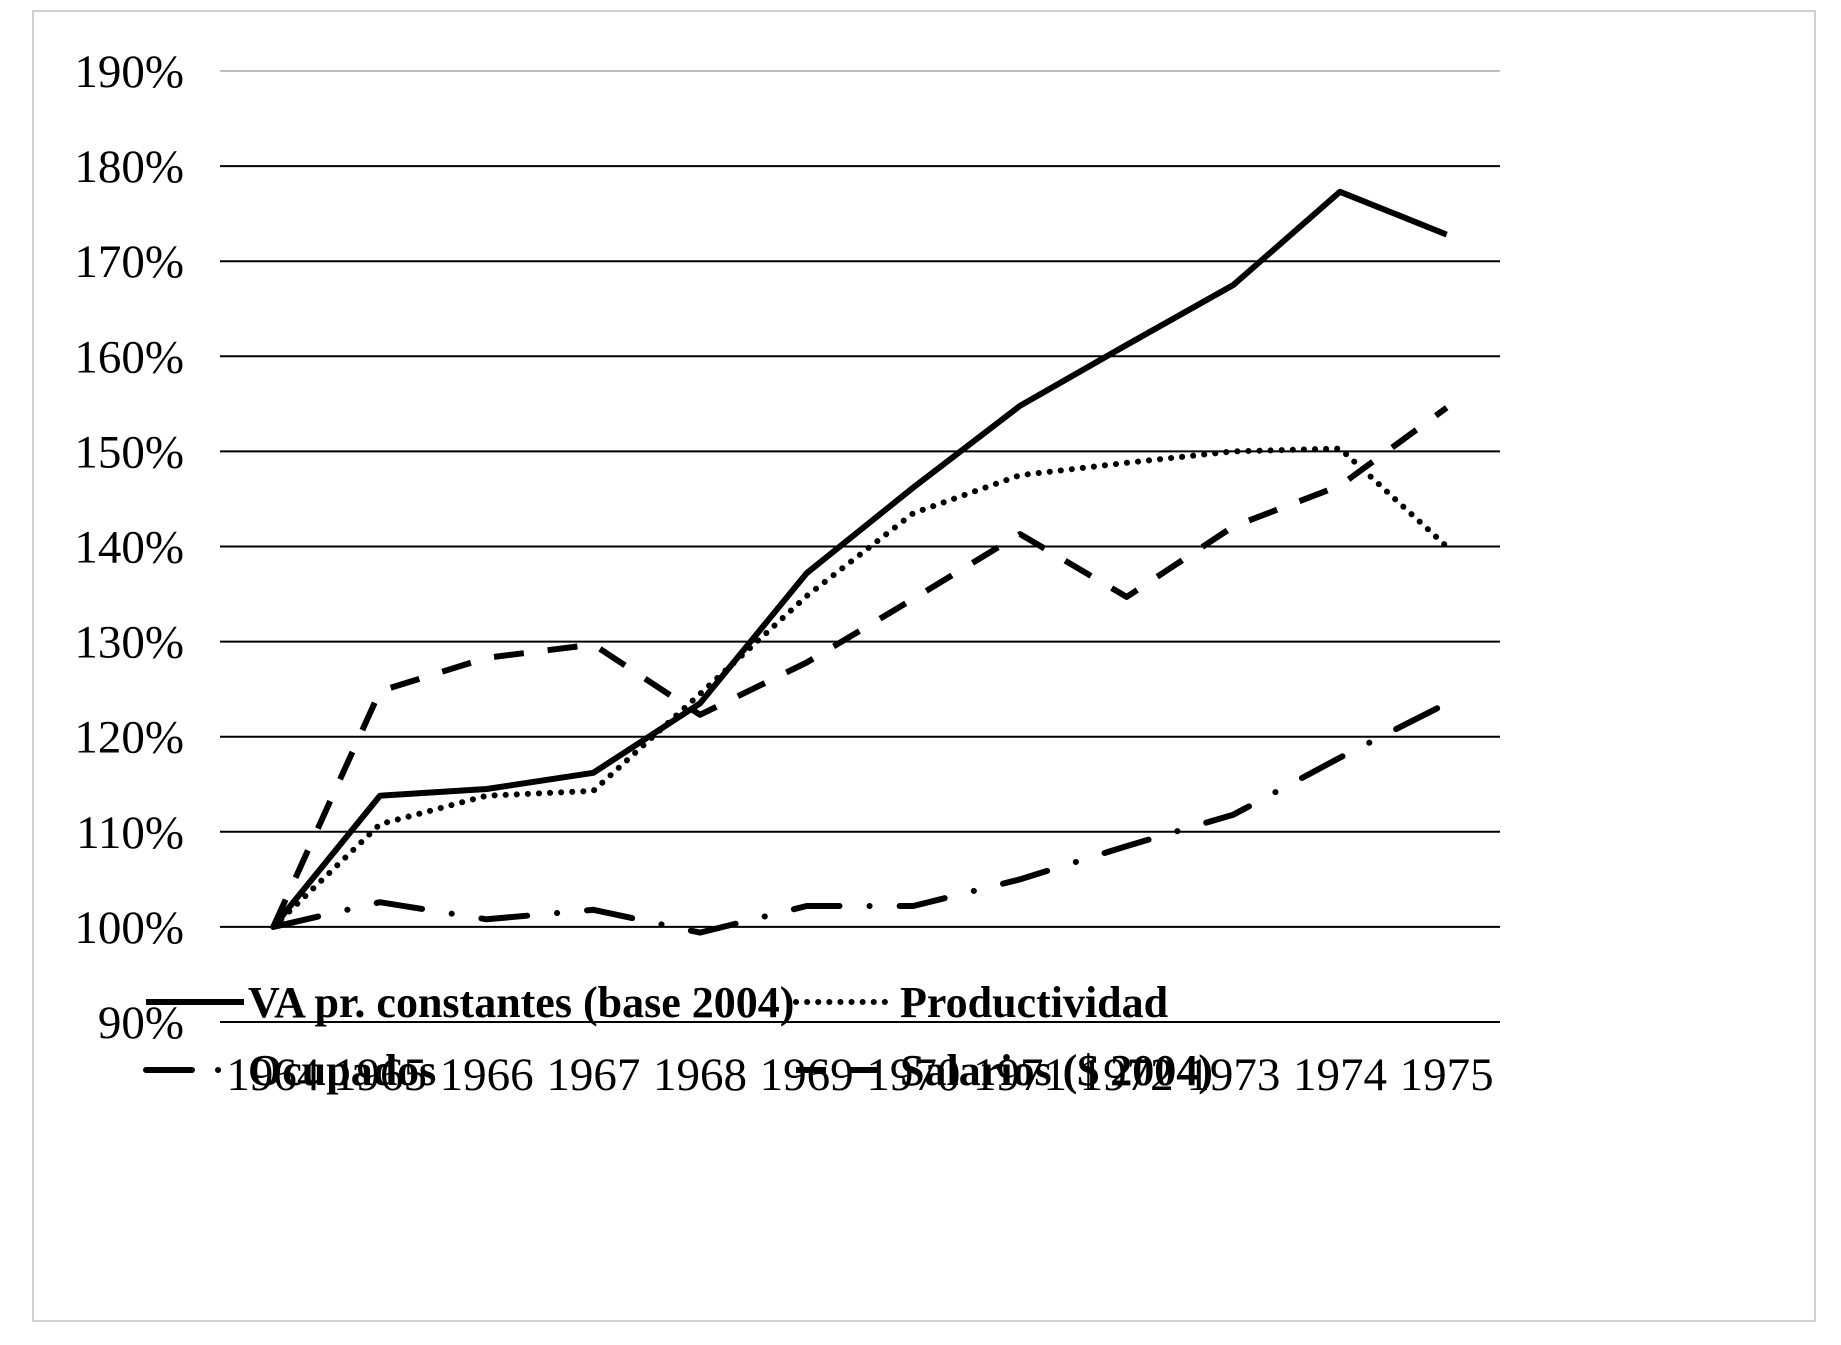  What do you see at coordinates (807, 1075) in the screenshot?
I see `x-tick-label: 1969` at bounding box center [807, 1075].